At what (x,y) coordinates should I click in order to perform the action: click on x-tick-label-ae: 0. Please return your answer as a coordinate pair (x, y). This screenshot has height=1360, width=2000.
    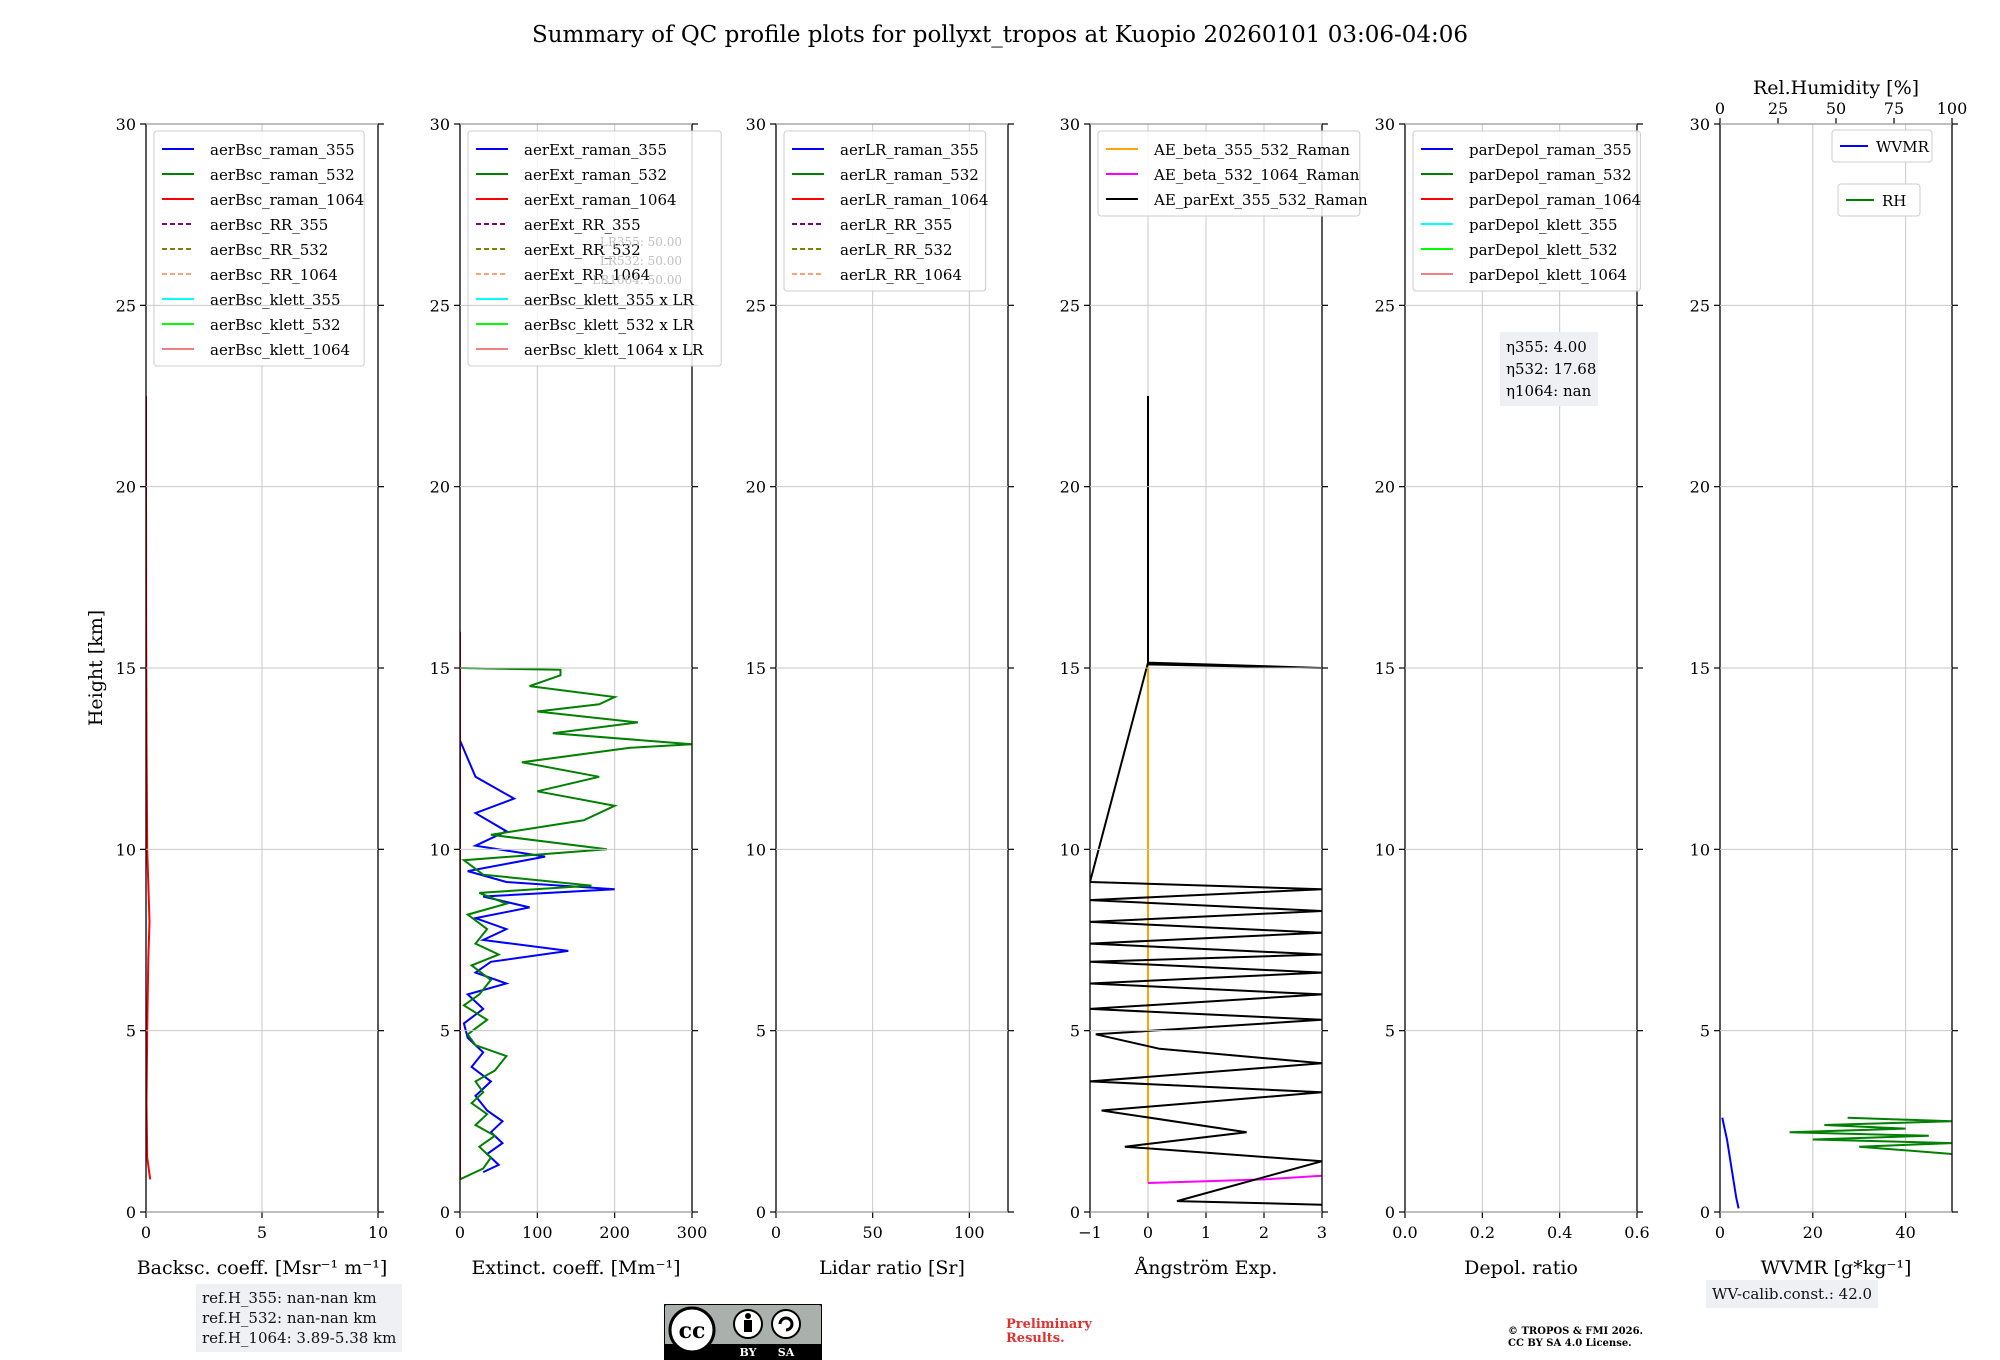
    Looking at the image, I should click on (1148, 1232).